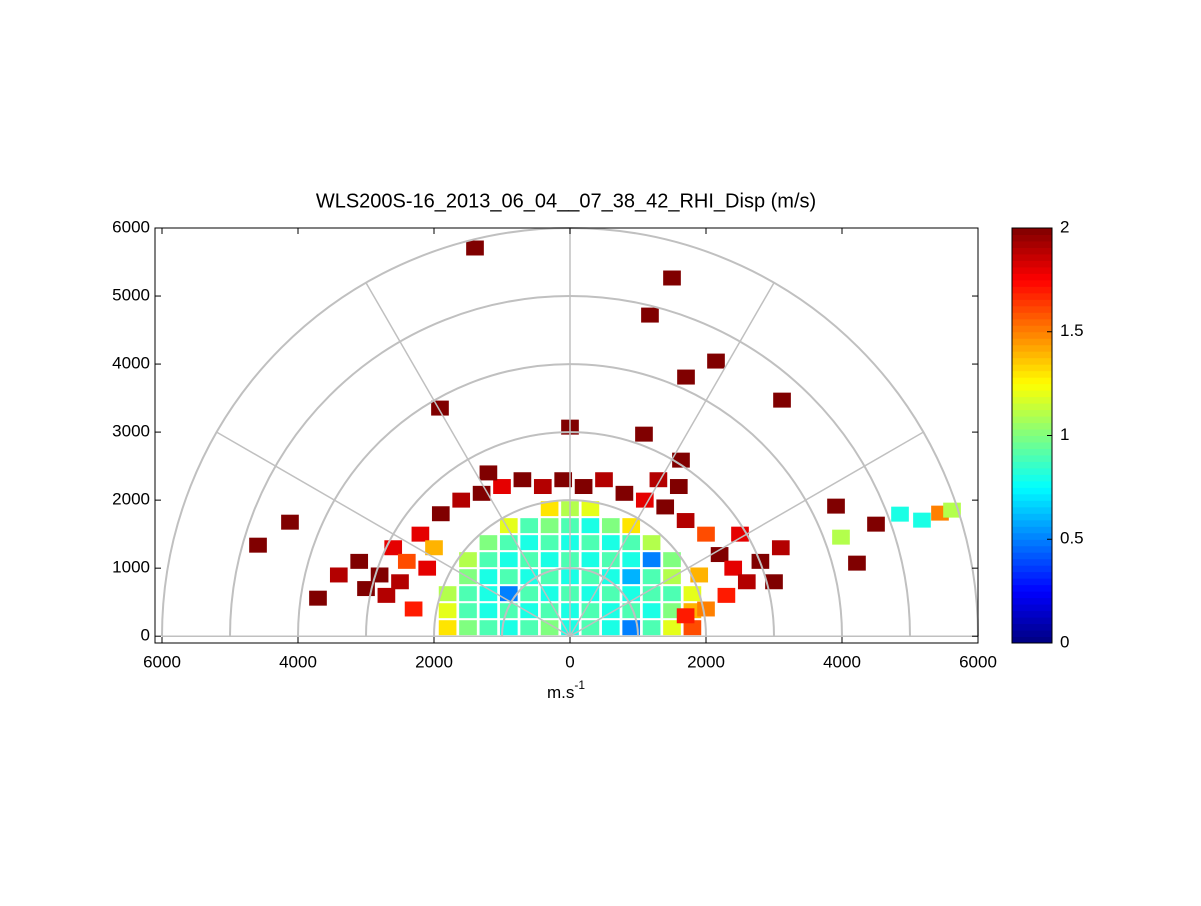  Describe the element at coordinates (131, 499) in the screenshot. I see `y-tick-label: 2000` at that location.